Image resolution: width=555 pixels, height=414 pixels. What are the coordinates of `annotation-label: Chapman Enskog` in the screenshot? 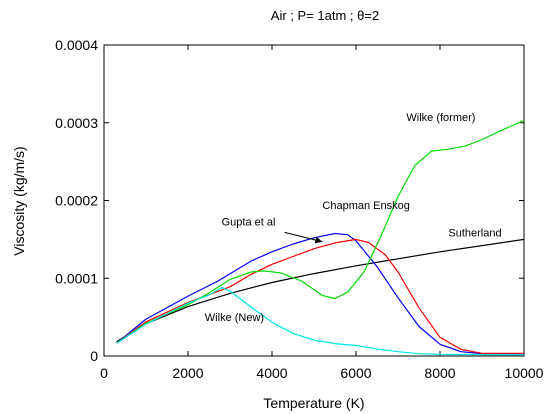 It's located at (365, 206).